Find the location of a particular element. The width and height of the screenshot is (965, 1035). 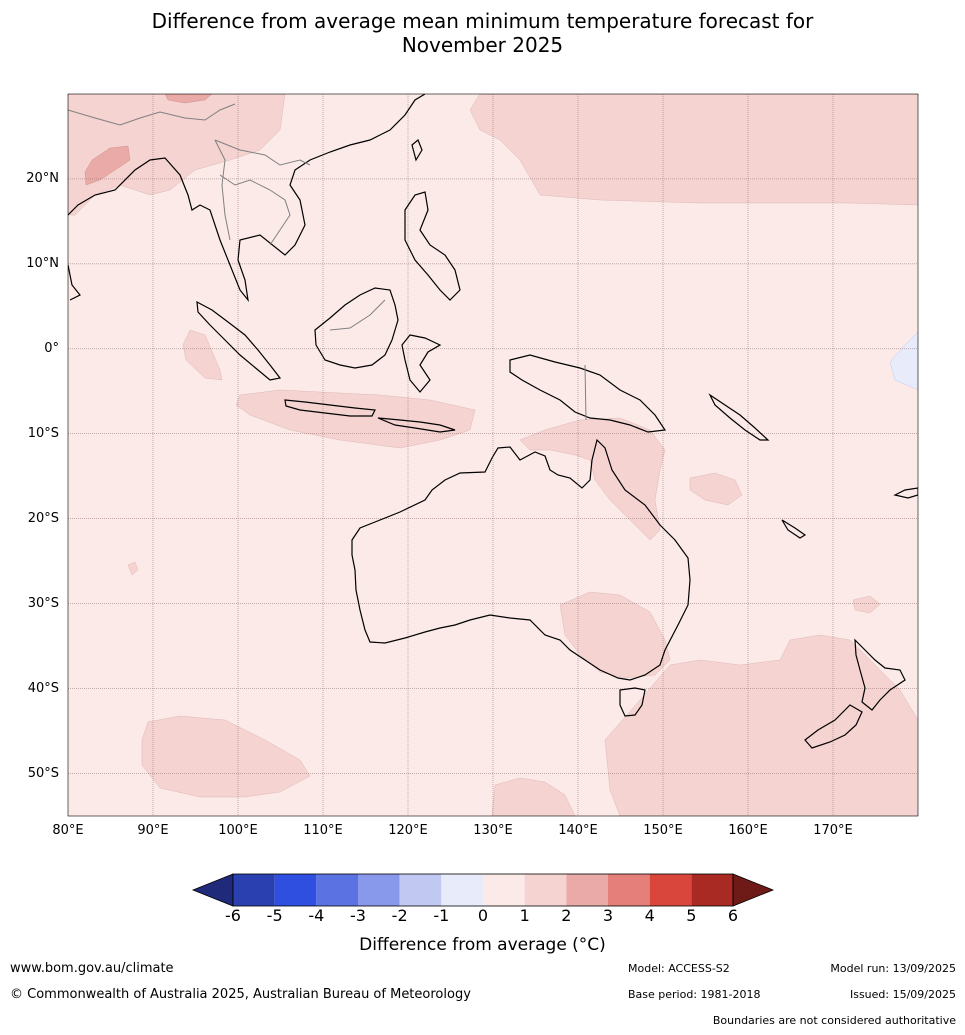

coastline-solomons is located at coordinates (739, 417).